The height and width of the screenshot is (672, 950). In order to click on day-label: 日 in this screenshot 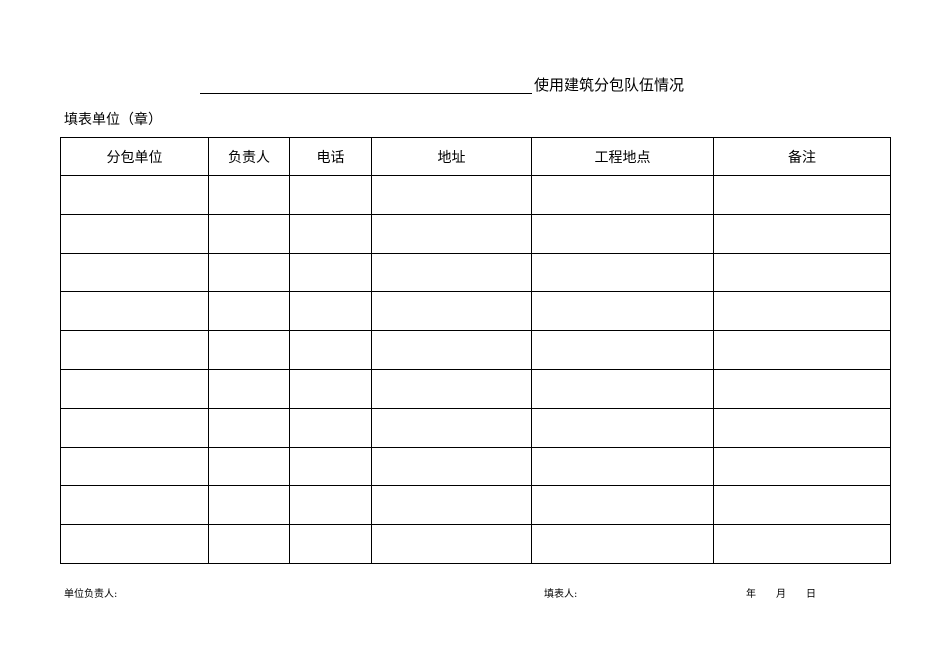, I will do `click(811, 594)`.